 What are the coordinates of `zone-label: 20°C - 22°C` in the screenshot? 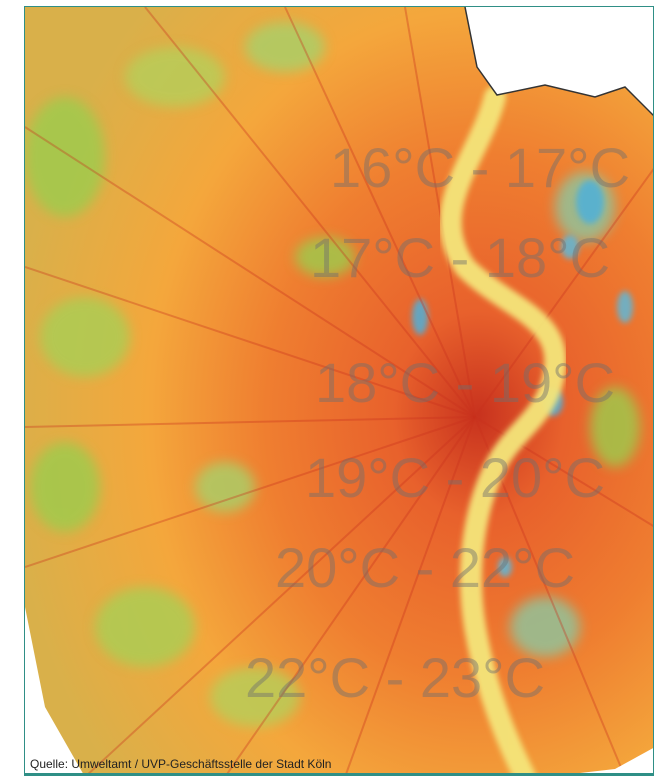 It's located at (425, 567).